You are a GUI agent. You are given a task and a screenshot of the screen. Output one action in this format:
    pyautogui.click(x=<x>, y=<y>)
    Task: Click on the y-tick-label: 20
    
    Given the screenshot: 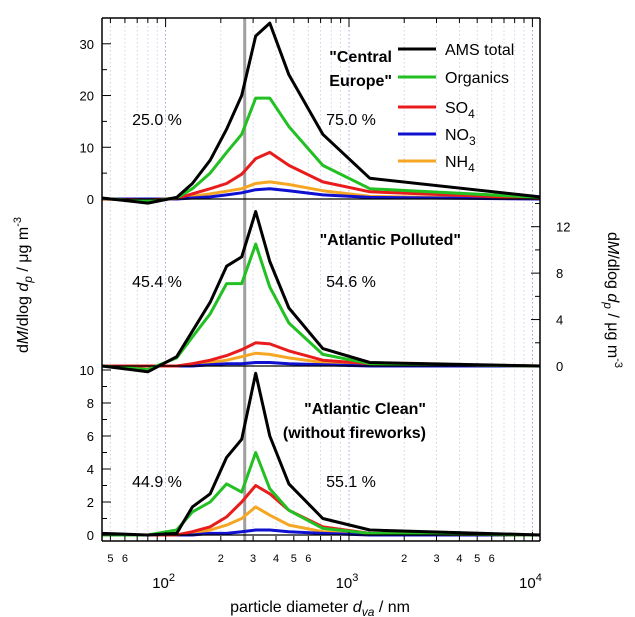 What is the action you would take?
    pyautogui.click(x=87, y=96)
    